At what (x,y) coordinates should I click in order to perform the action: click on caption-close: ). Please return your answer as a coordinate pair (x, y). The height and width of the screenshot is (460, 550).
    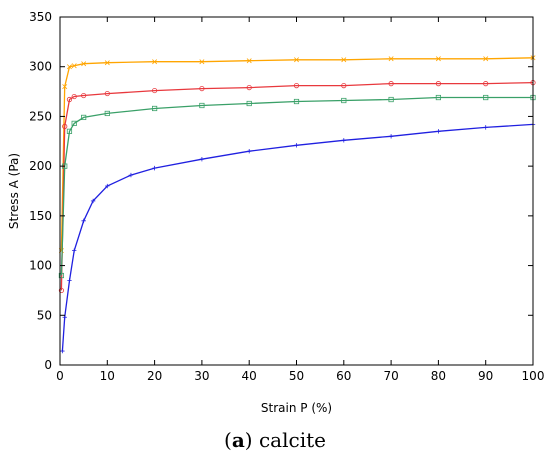
    Looking at the image, I should click on (248, 440).